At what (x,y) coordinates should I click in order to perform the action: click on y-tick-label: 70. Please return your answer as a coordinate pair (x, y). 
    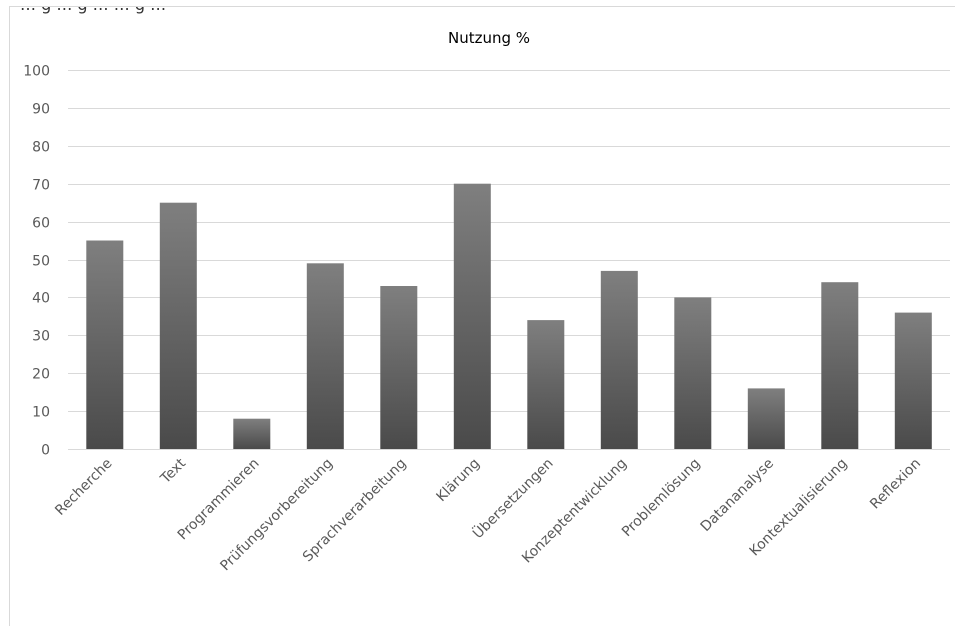
    Looking at the image, I should click on (41, 186).